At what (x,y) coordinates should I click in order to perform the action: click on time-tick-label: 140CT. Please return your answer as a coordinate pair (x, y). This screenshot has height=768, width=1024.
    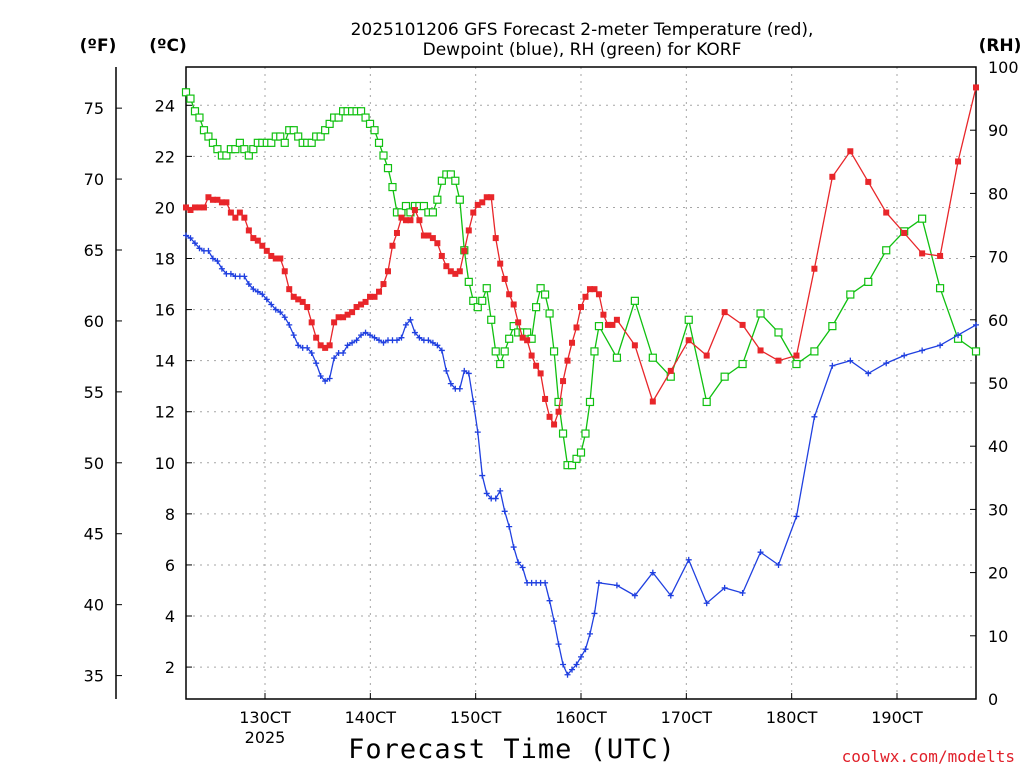
    Looking at the image, I should click on (371, 717).